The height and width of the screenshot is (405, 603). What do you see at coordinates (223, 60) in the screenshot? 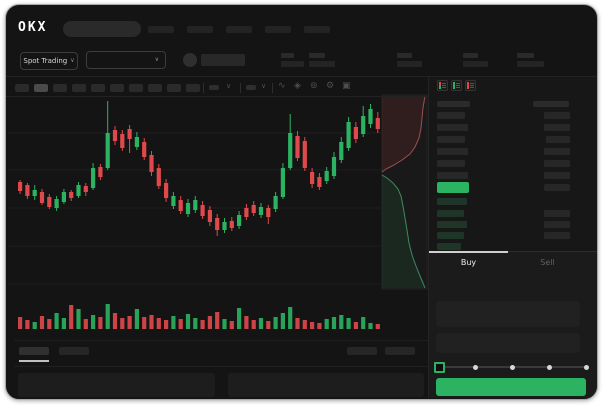
I see `pair-name-placeholder` at bounding box center [223, 60].